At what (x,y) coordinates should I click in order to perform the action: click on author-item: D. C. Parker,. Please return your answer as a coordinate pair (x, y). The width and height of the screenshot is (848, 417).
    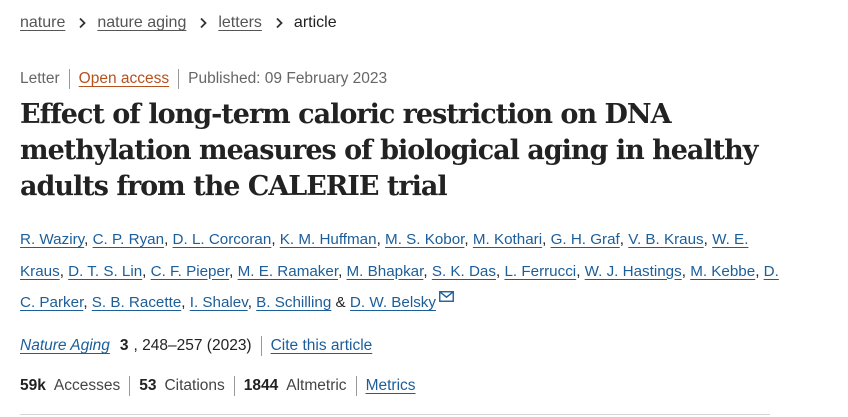
    Looking at the image, I should click on (399, 287).